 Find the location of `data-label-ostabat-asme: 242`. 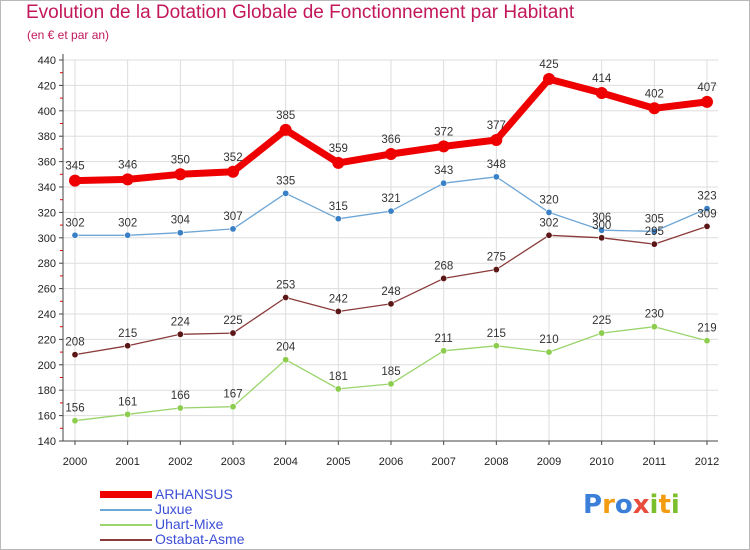

data-label-ostabat-asme: 242 is located at coordinates (338, 299).